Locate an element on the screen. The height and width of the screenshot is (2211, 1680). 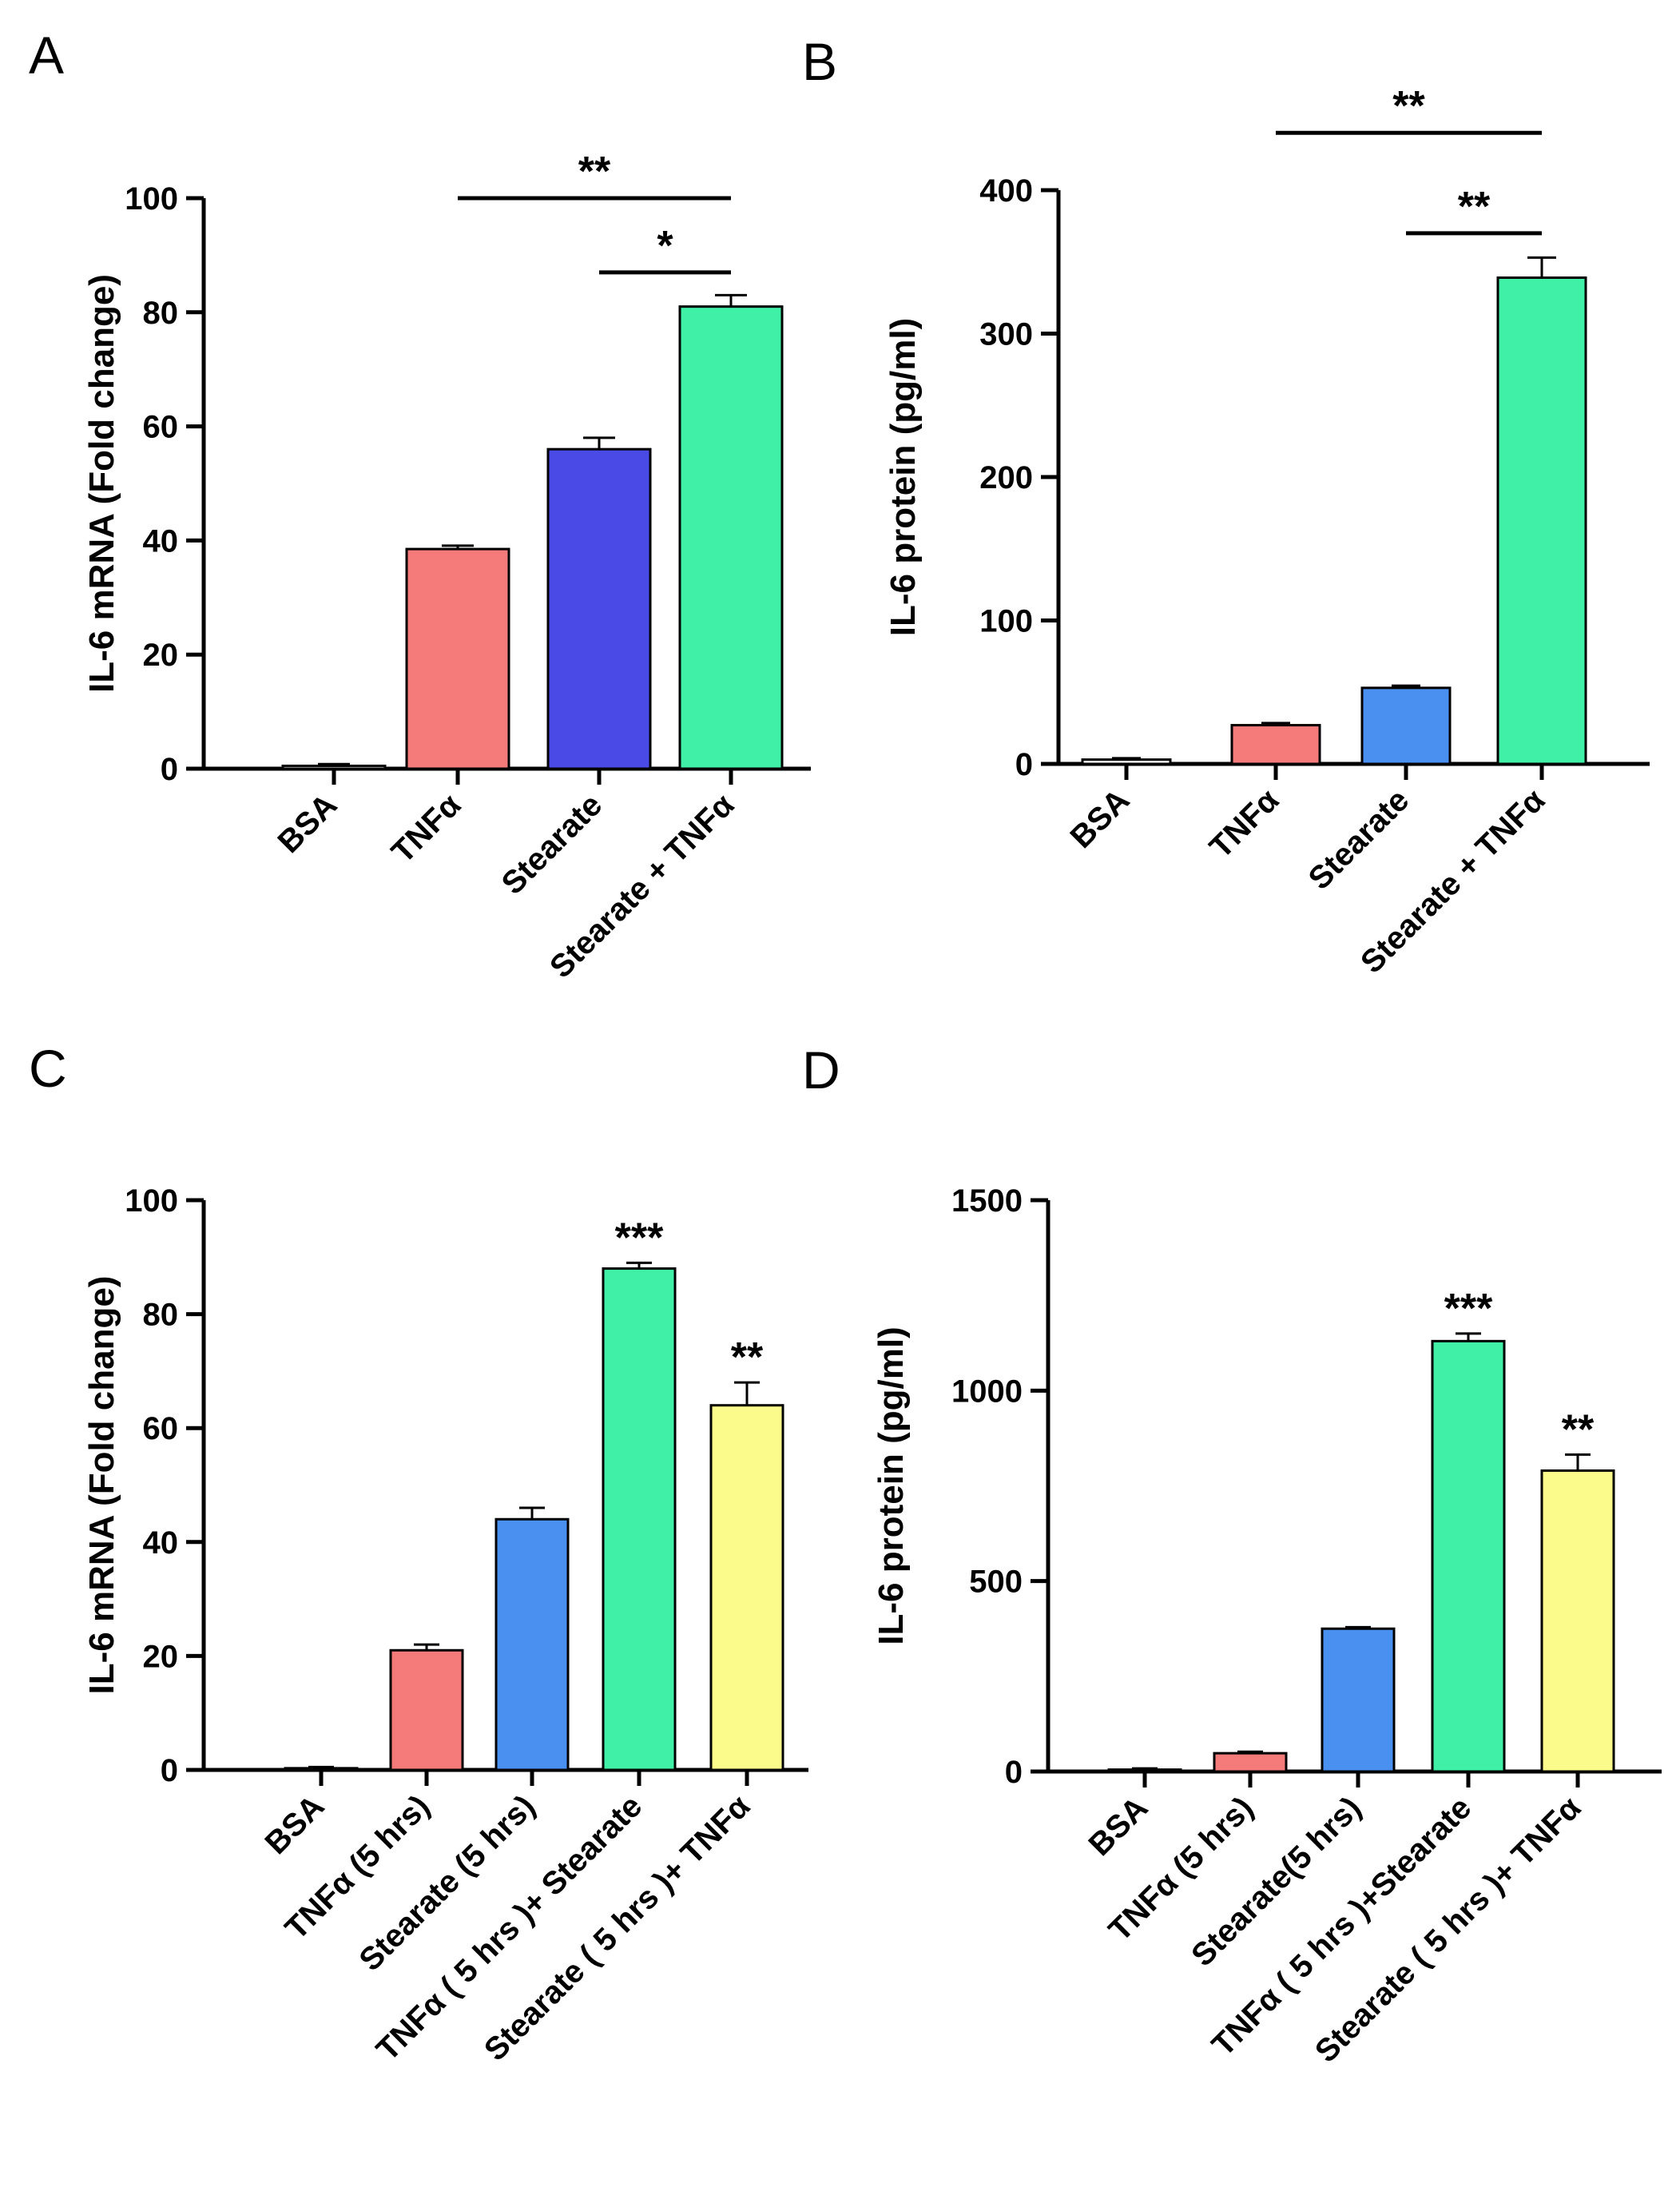
panel-letter: B is located at coordinates (819, 61).